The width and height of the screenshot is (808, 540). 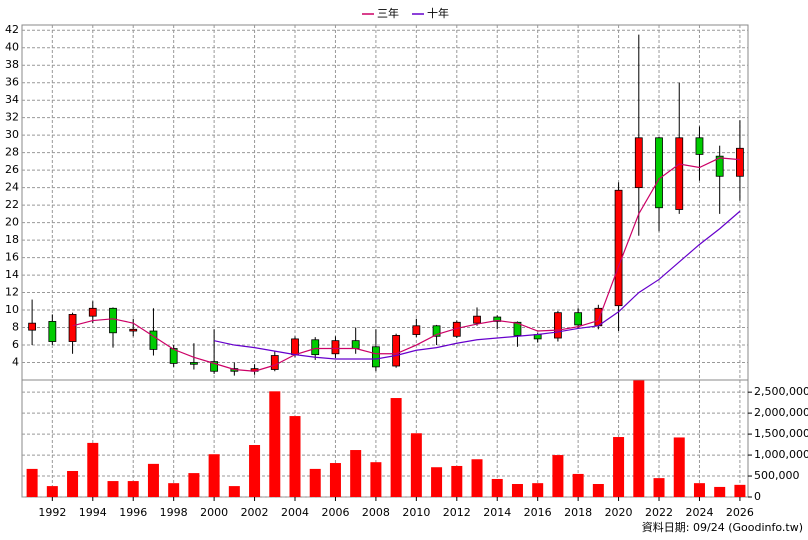 What do you see at coordinates (214, 512) in the screenshot?
I see `x-tick-label: 2000` at bounding box center [214, 512].